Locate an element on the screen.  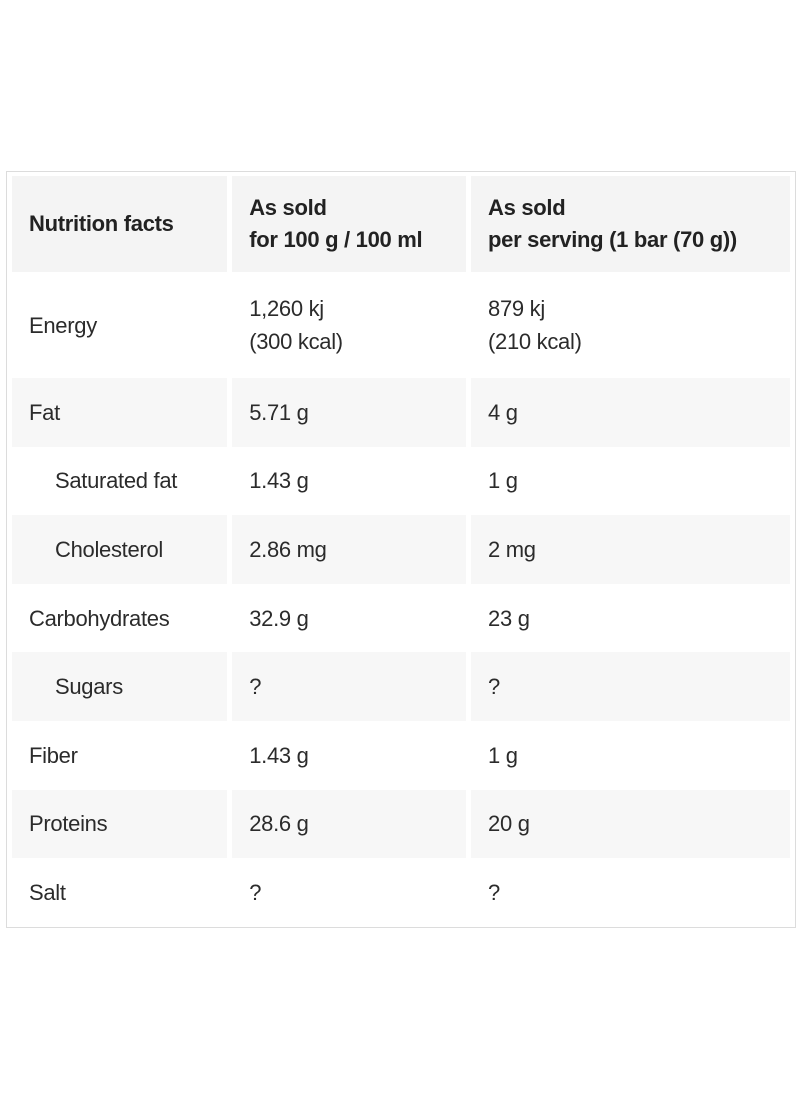
value-per-serving: 2 mg is located at coordinates (630, 549).